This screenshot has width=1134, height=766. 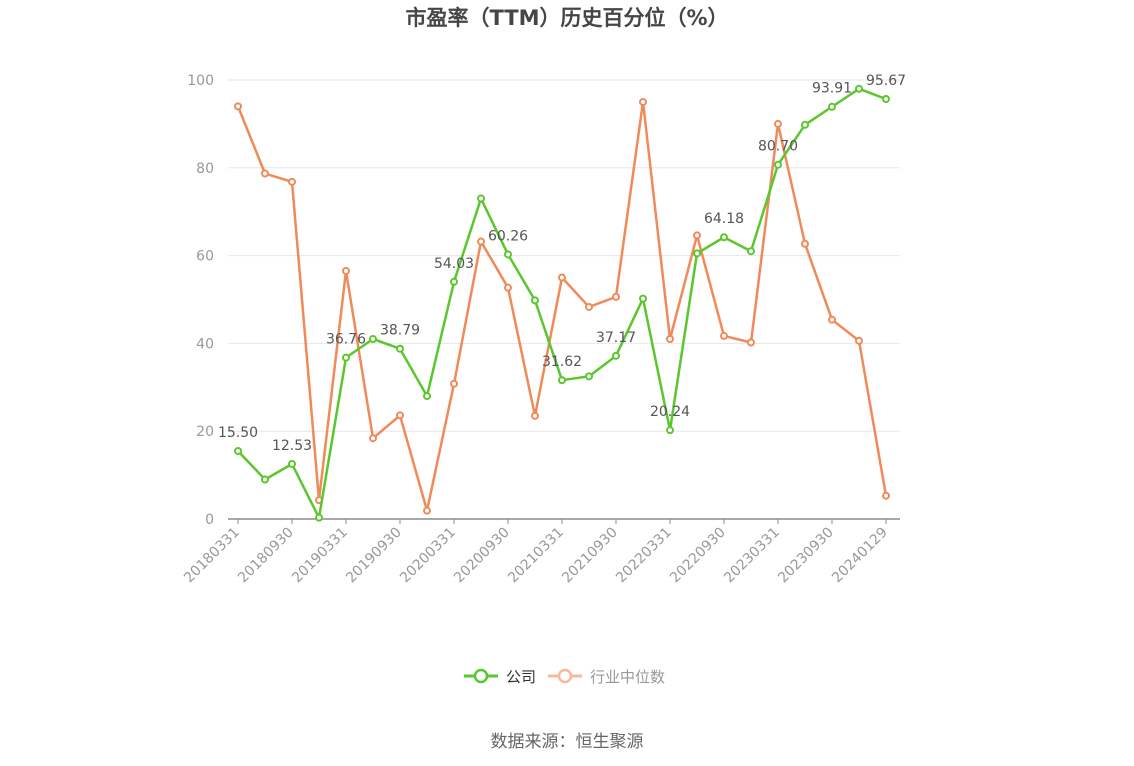 I want to click on x-tick-label: 20210930, so click(x=590, y=556).